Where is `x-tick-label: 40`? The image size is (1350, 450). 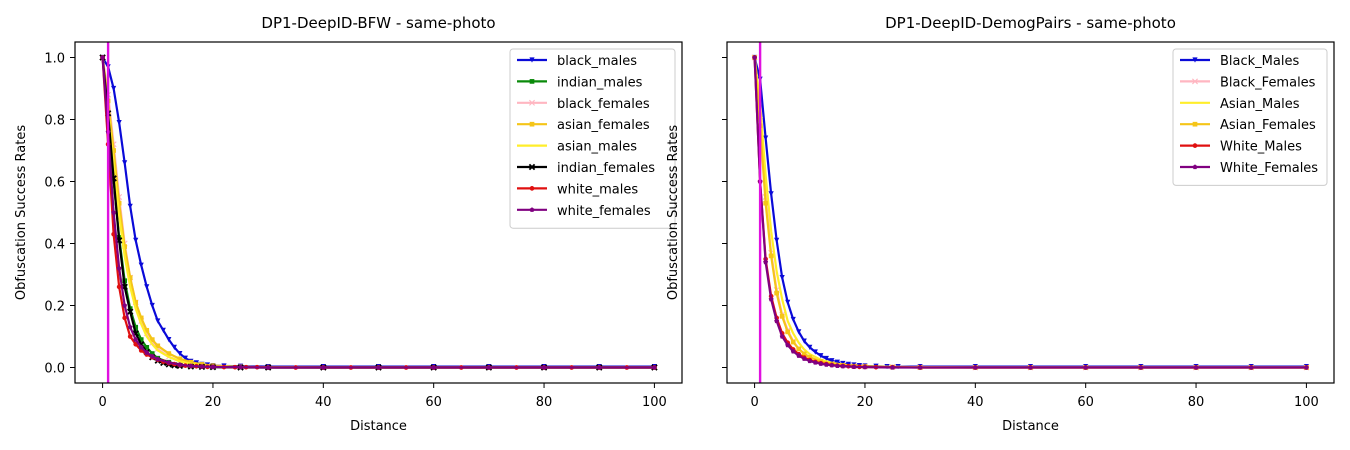 x-tick-label: 40 is located at coordinates (323, 402).